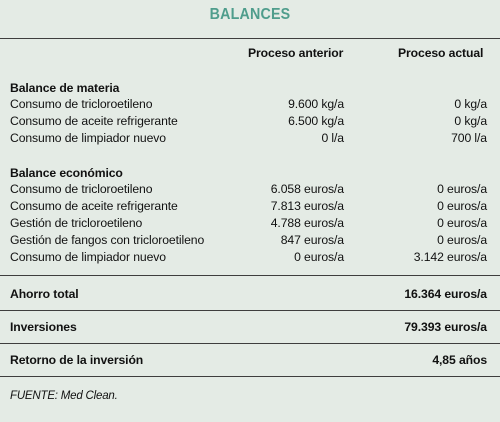 The height and width of the screenshot is (422, 500). Describe the element at coordinates (307, 223) in the screenshot. I see `cell-previous: 4.788 euros/a` at that location.